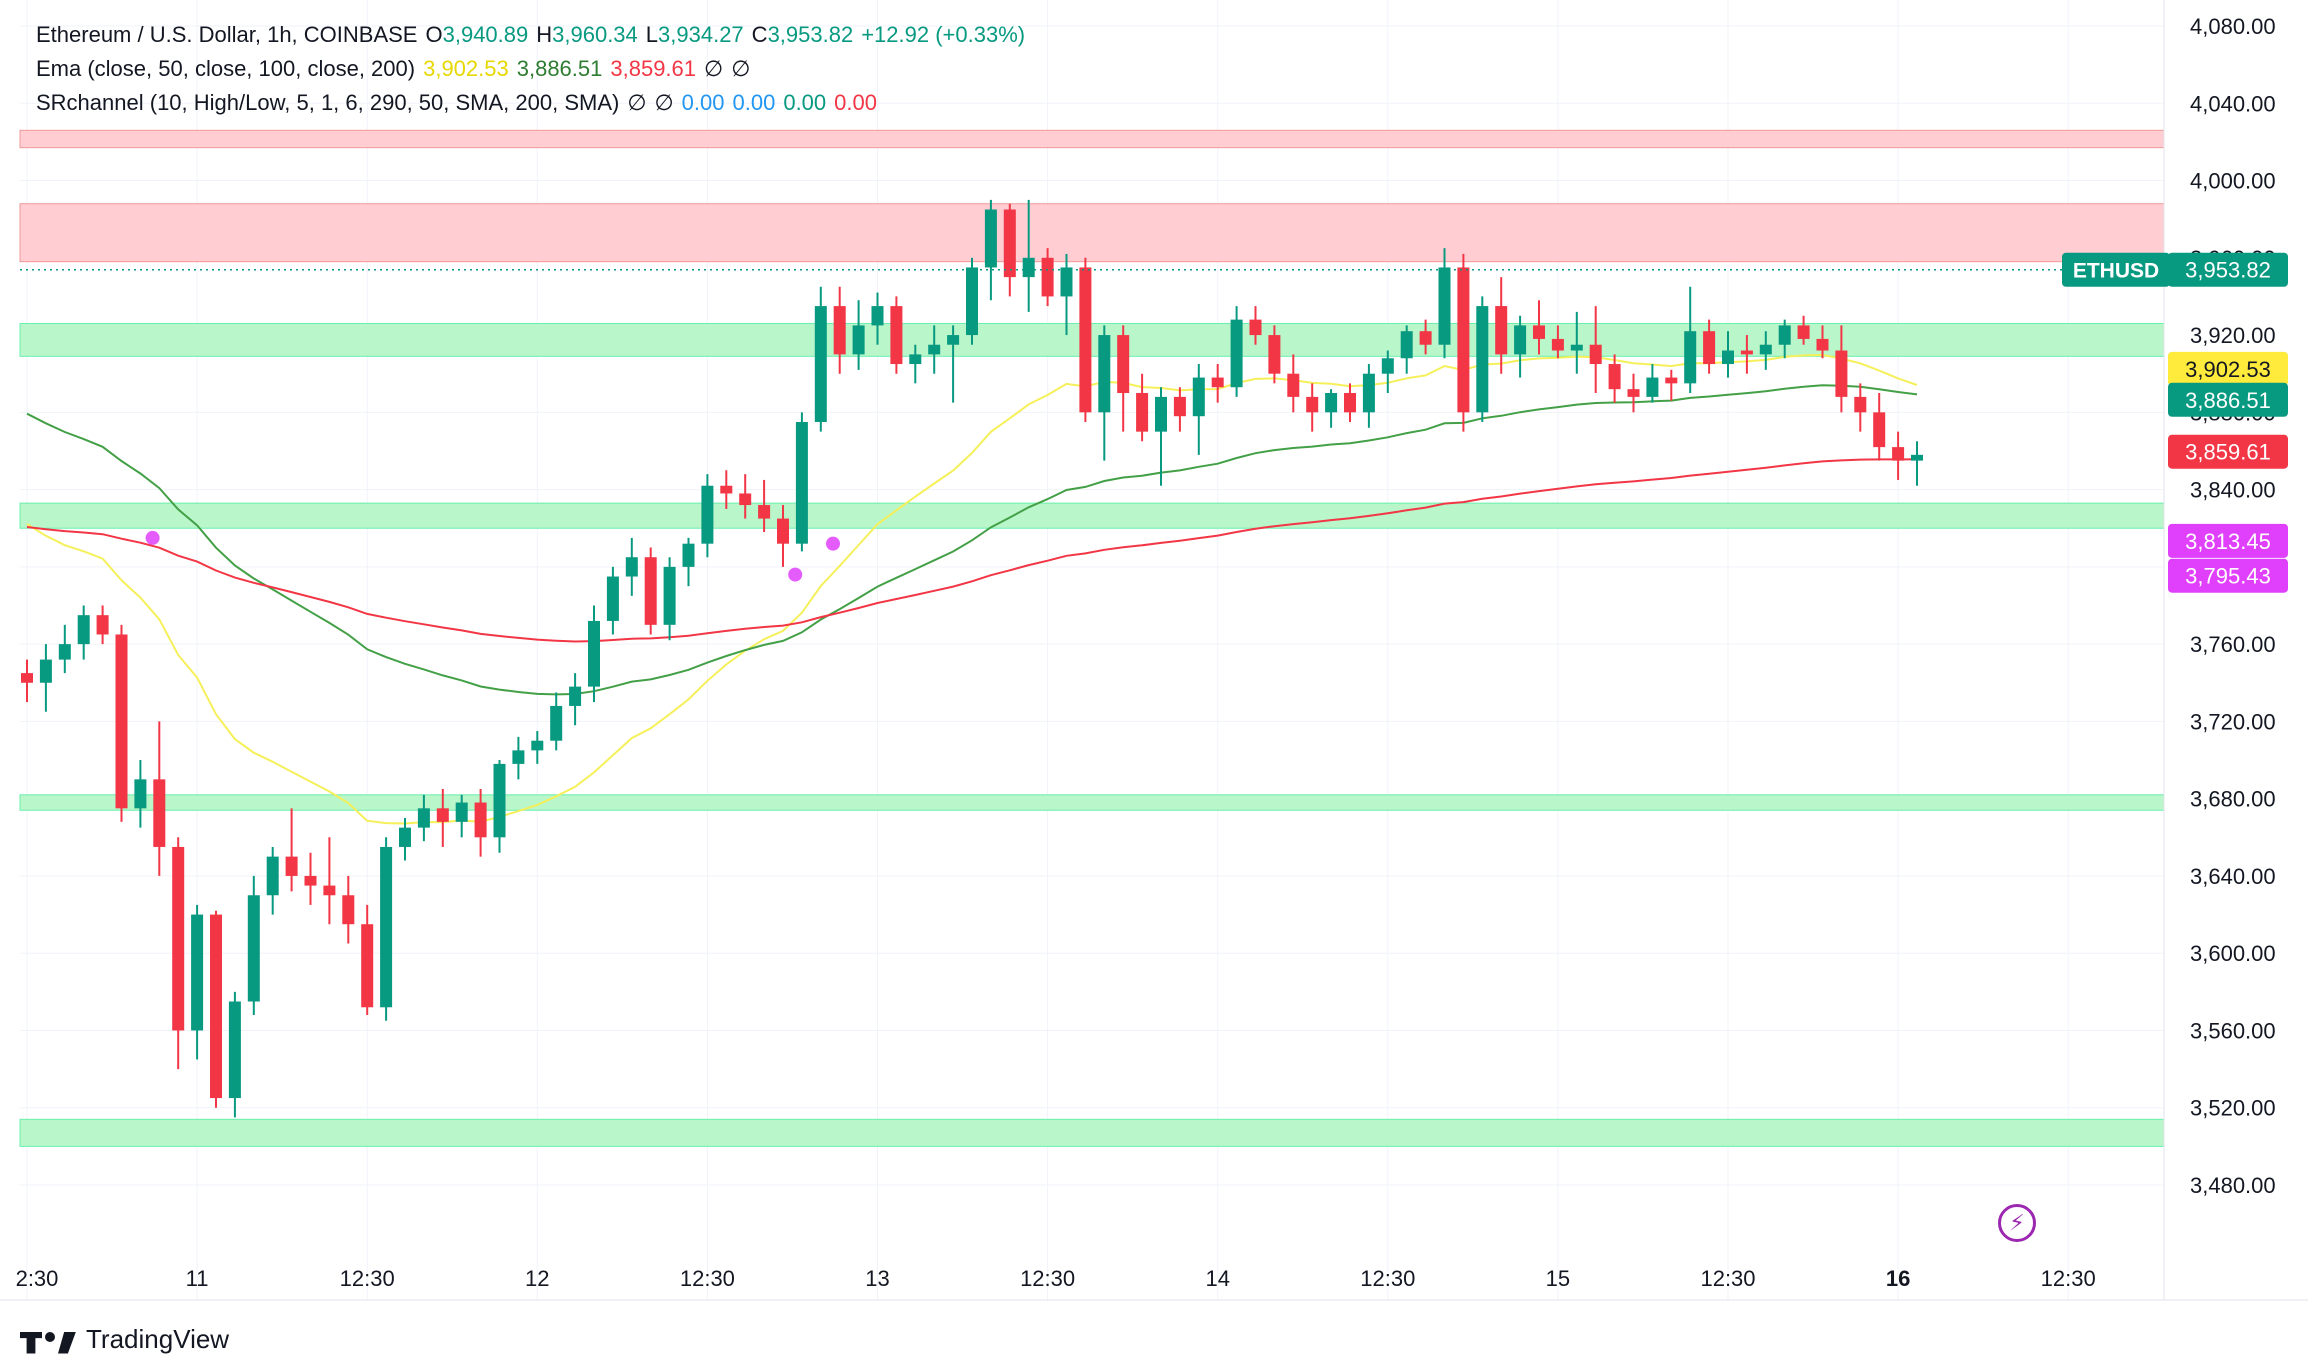 This screenshot has height=1369, width=2308. I want to click on legend-change: +12.92 (+0.33%), so click(943, 34).